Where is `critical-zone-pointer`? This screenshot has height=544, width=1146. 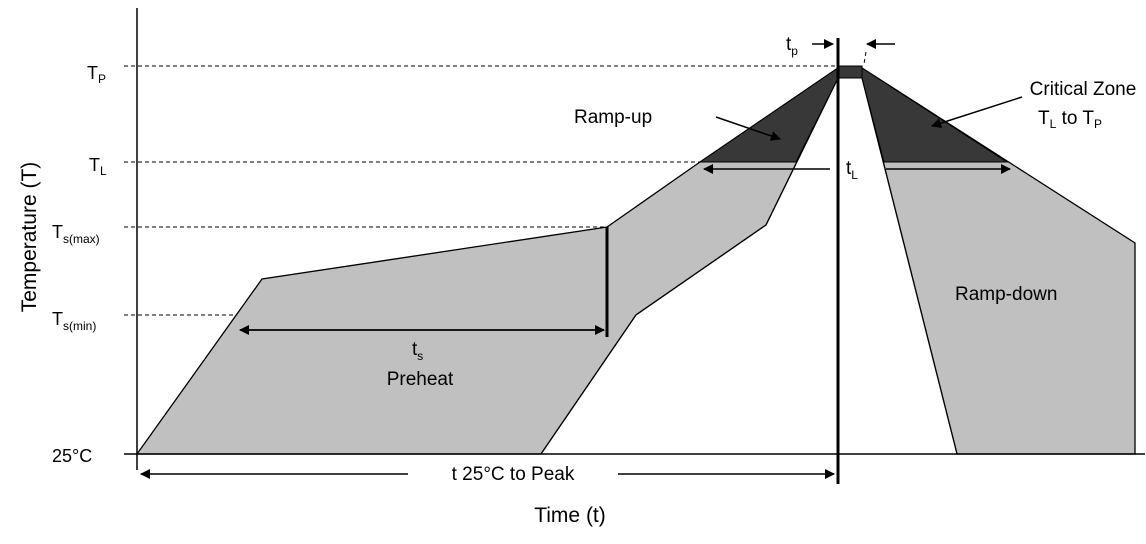 critical-zone-pointer is located at coordinates (977, 112).